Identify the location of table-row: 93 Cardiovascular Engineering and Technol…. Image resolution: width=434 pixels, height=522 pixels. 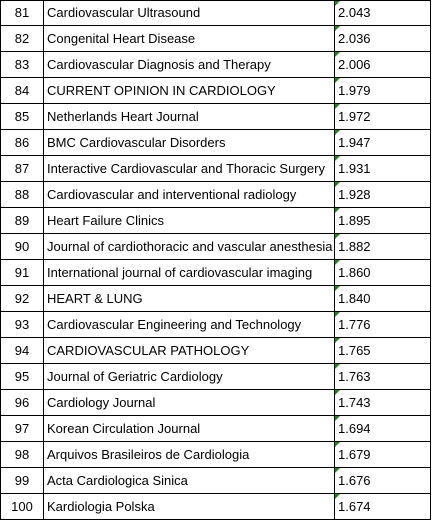
(217, 325).